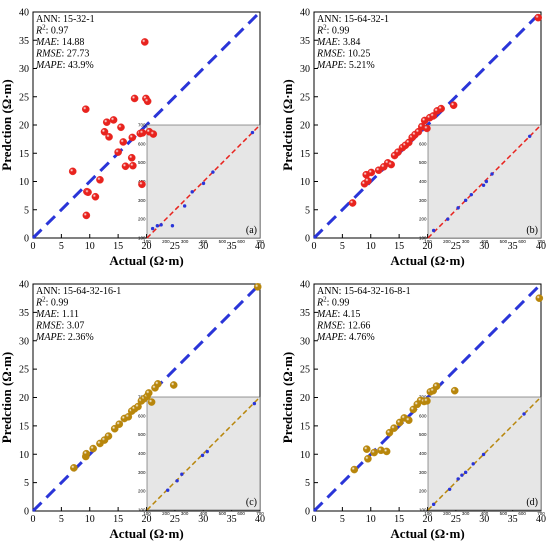 This screenshot has width=550, height=542. What do you see at coordinates (26, 483) in the screenshot?
I see `y-tick-label: 5` at bounding box center [26, 483].